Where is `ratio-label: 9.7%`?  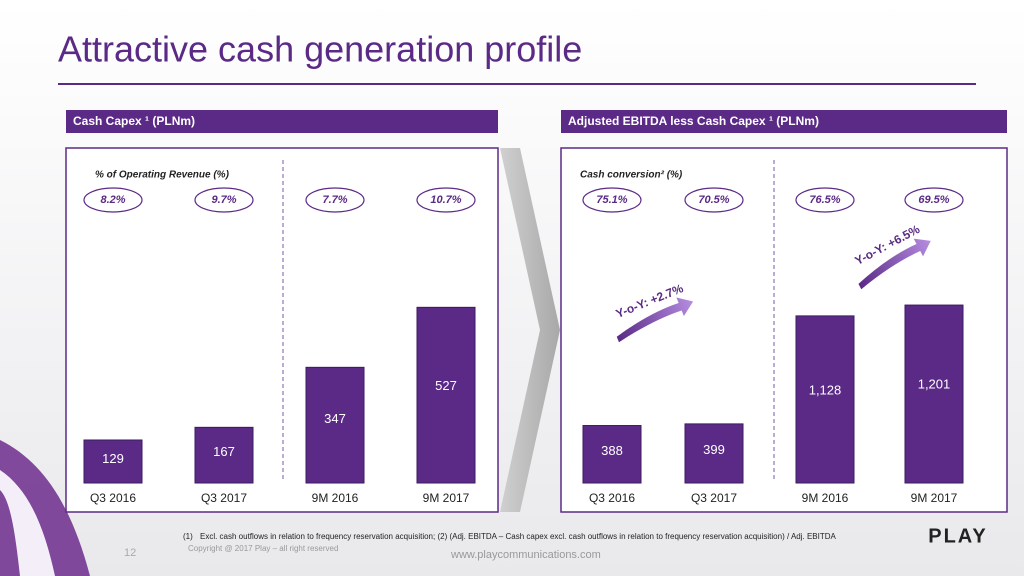 ratio-label: 9.7% is located at coordinates (223, 200).